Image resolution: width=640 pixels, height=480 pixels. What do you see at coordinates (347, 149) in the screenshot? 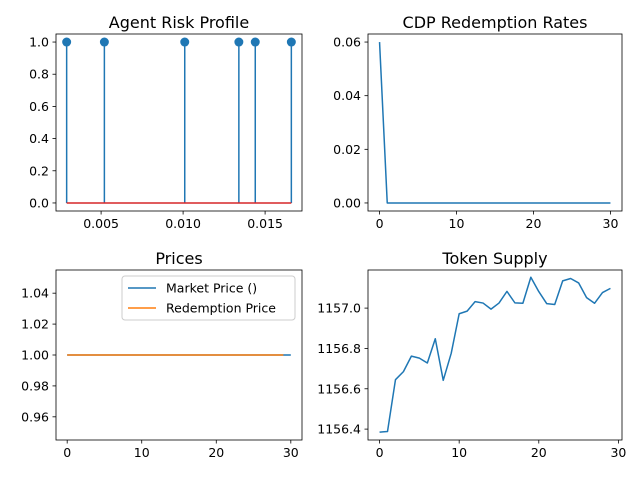
I see `y-tick-label: 0.02` at bounding box center [347, 149].